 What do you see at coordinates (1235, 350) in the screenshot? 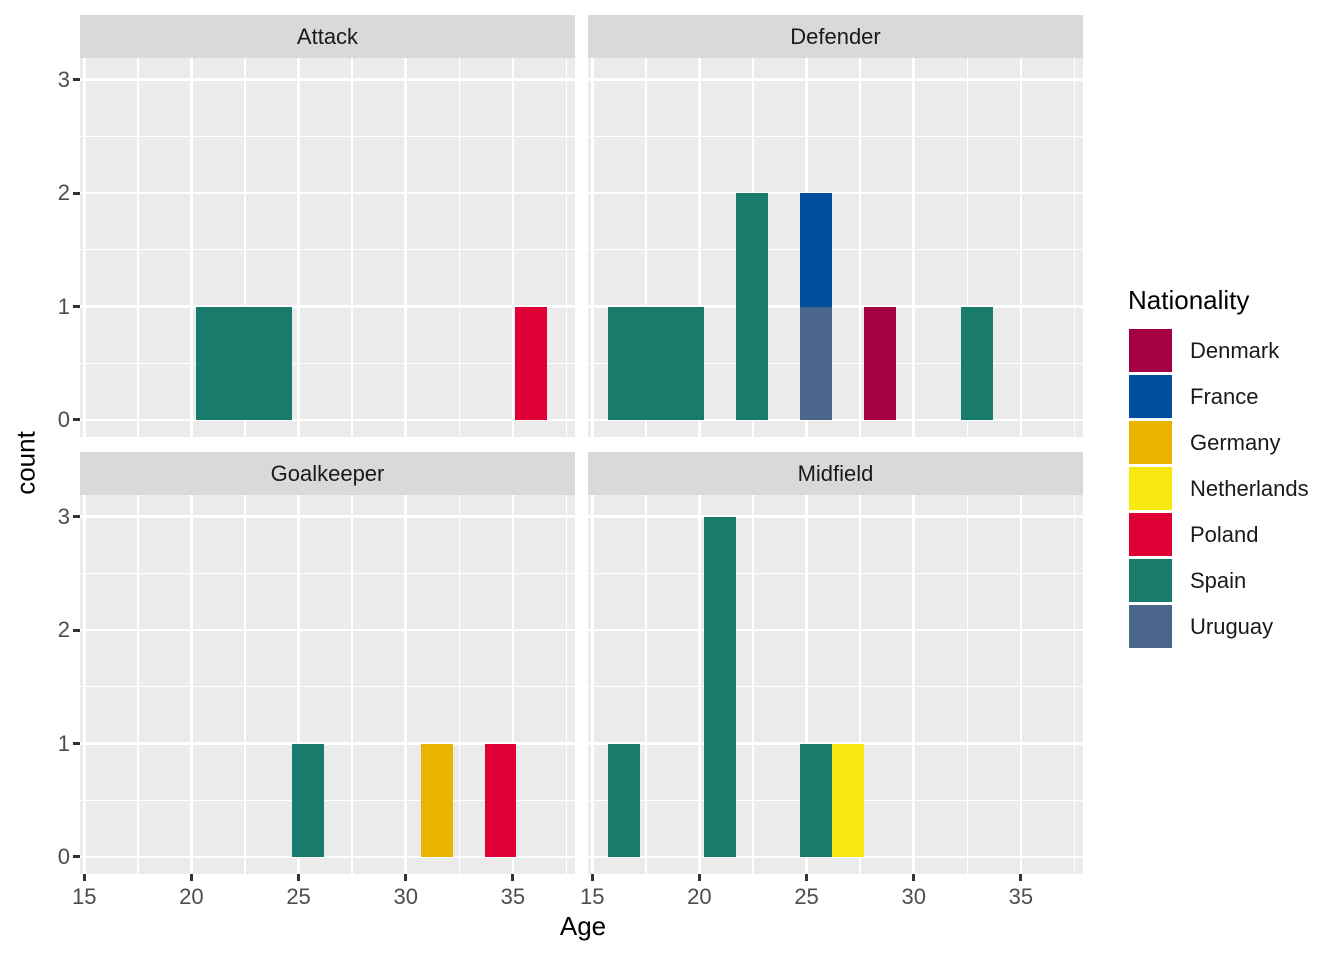
I see `legend-label-denmark: Denmark` at bounding box center [1235, 350].